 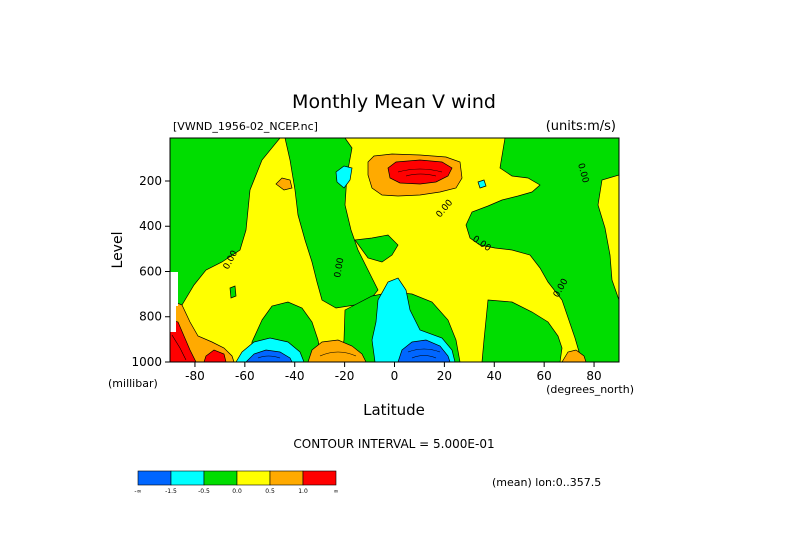 I want to click on y-tick-label: 200, so click(x=150, y=181).